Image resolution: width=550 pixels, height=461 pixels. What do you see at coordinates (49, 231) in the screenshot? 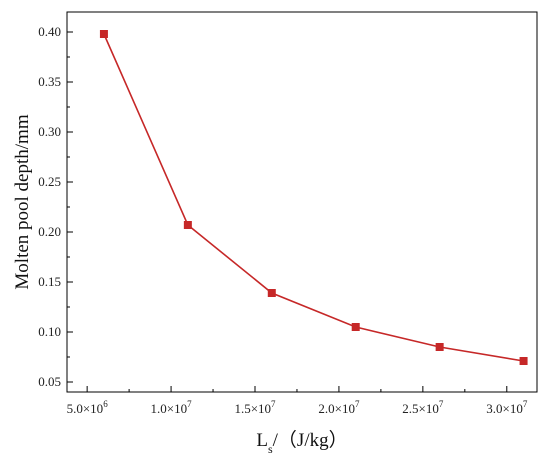
I see `y-tick-label: 0.20` at bounding box center [49, 231].